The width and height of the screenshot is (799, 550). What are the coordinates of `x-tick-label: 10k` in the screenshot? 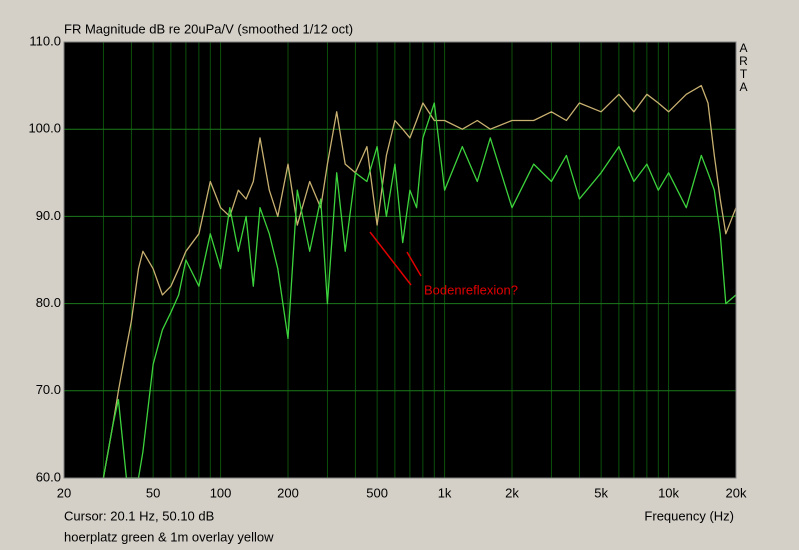 It's located at (668, 492).